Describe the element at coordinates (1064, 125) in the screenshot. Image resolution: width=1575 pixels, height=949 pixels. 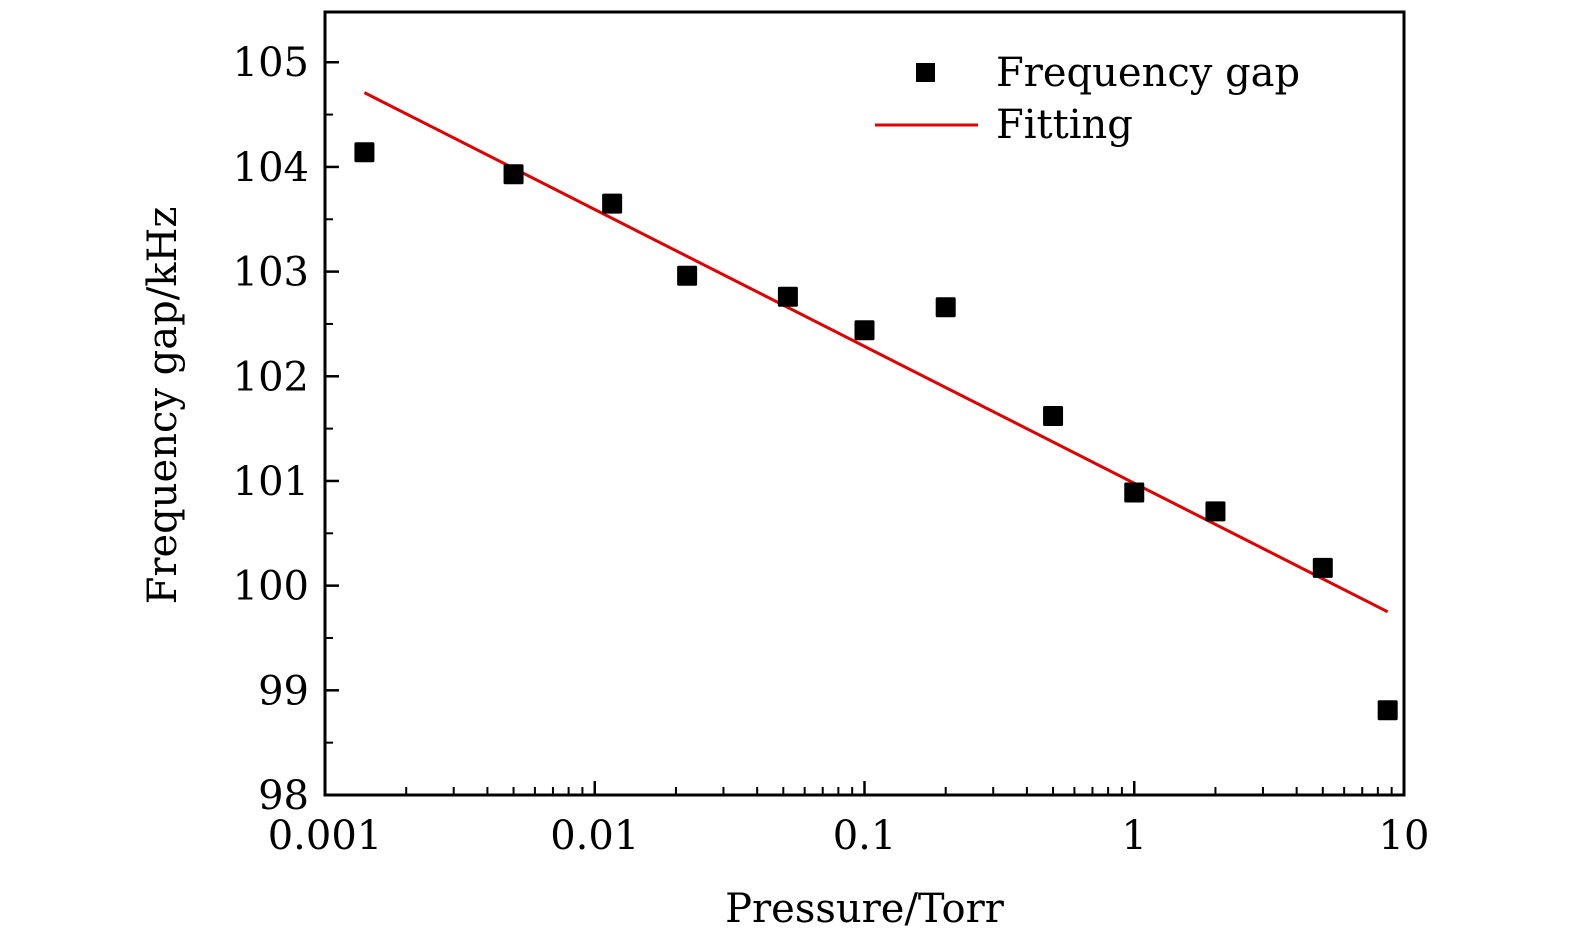
I see `legend-label-fitting: Fitting` at that location.